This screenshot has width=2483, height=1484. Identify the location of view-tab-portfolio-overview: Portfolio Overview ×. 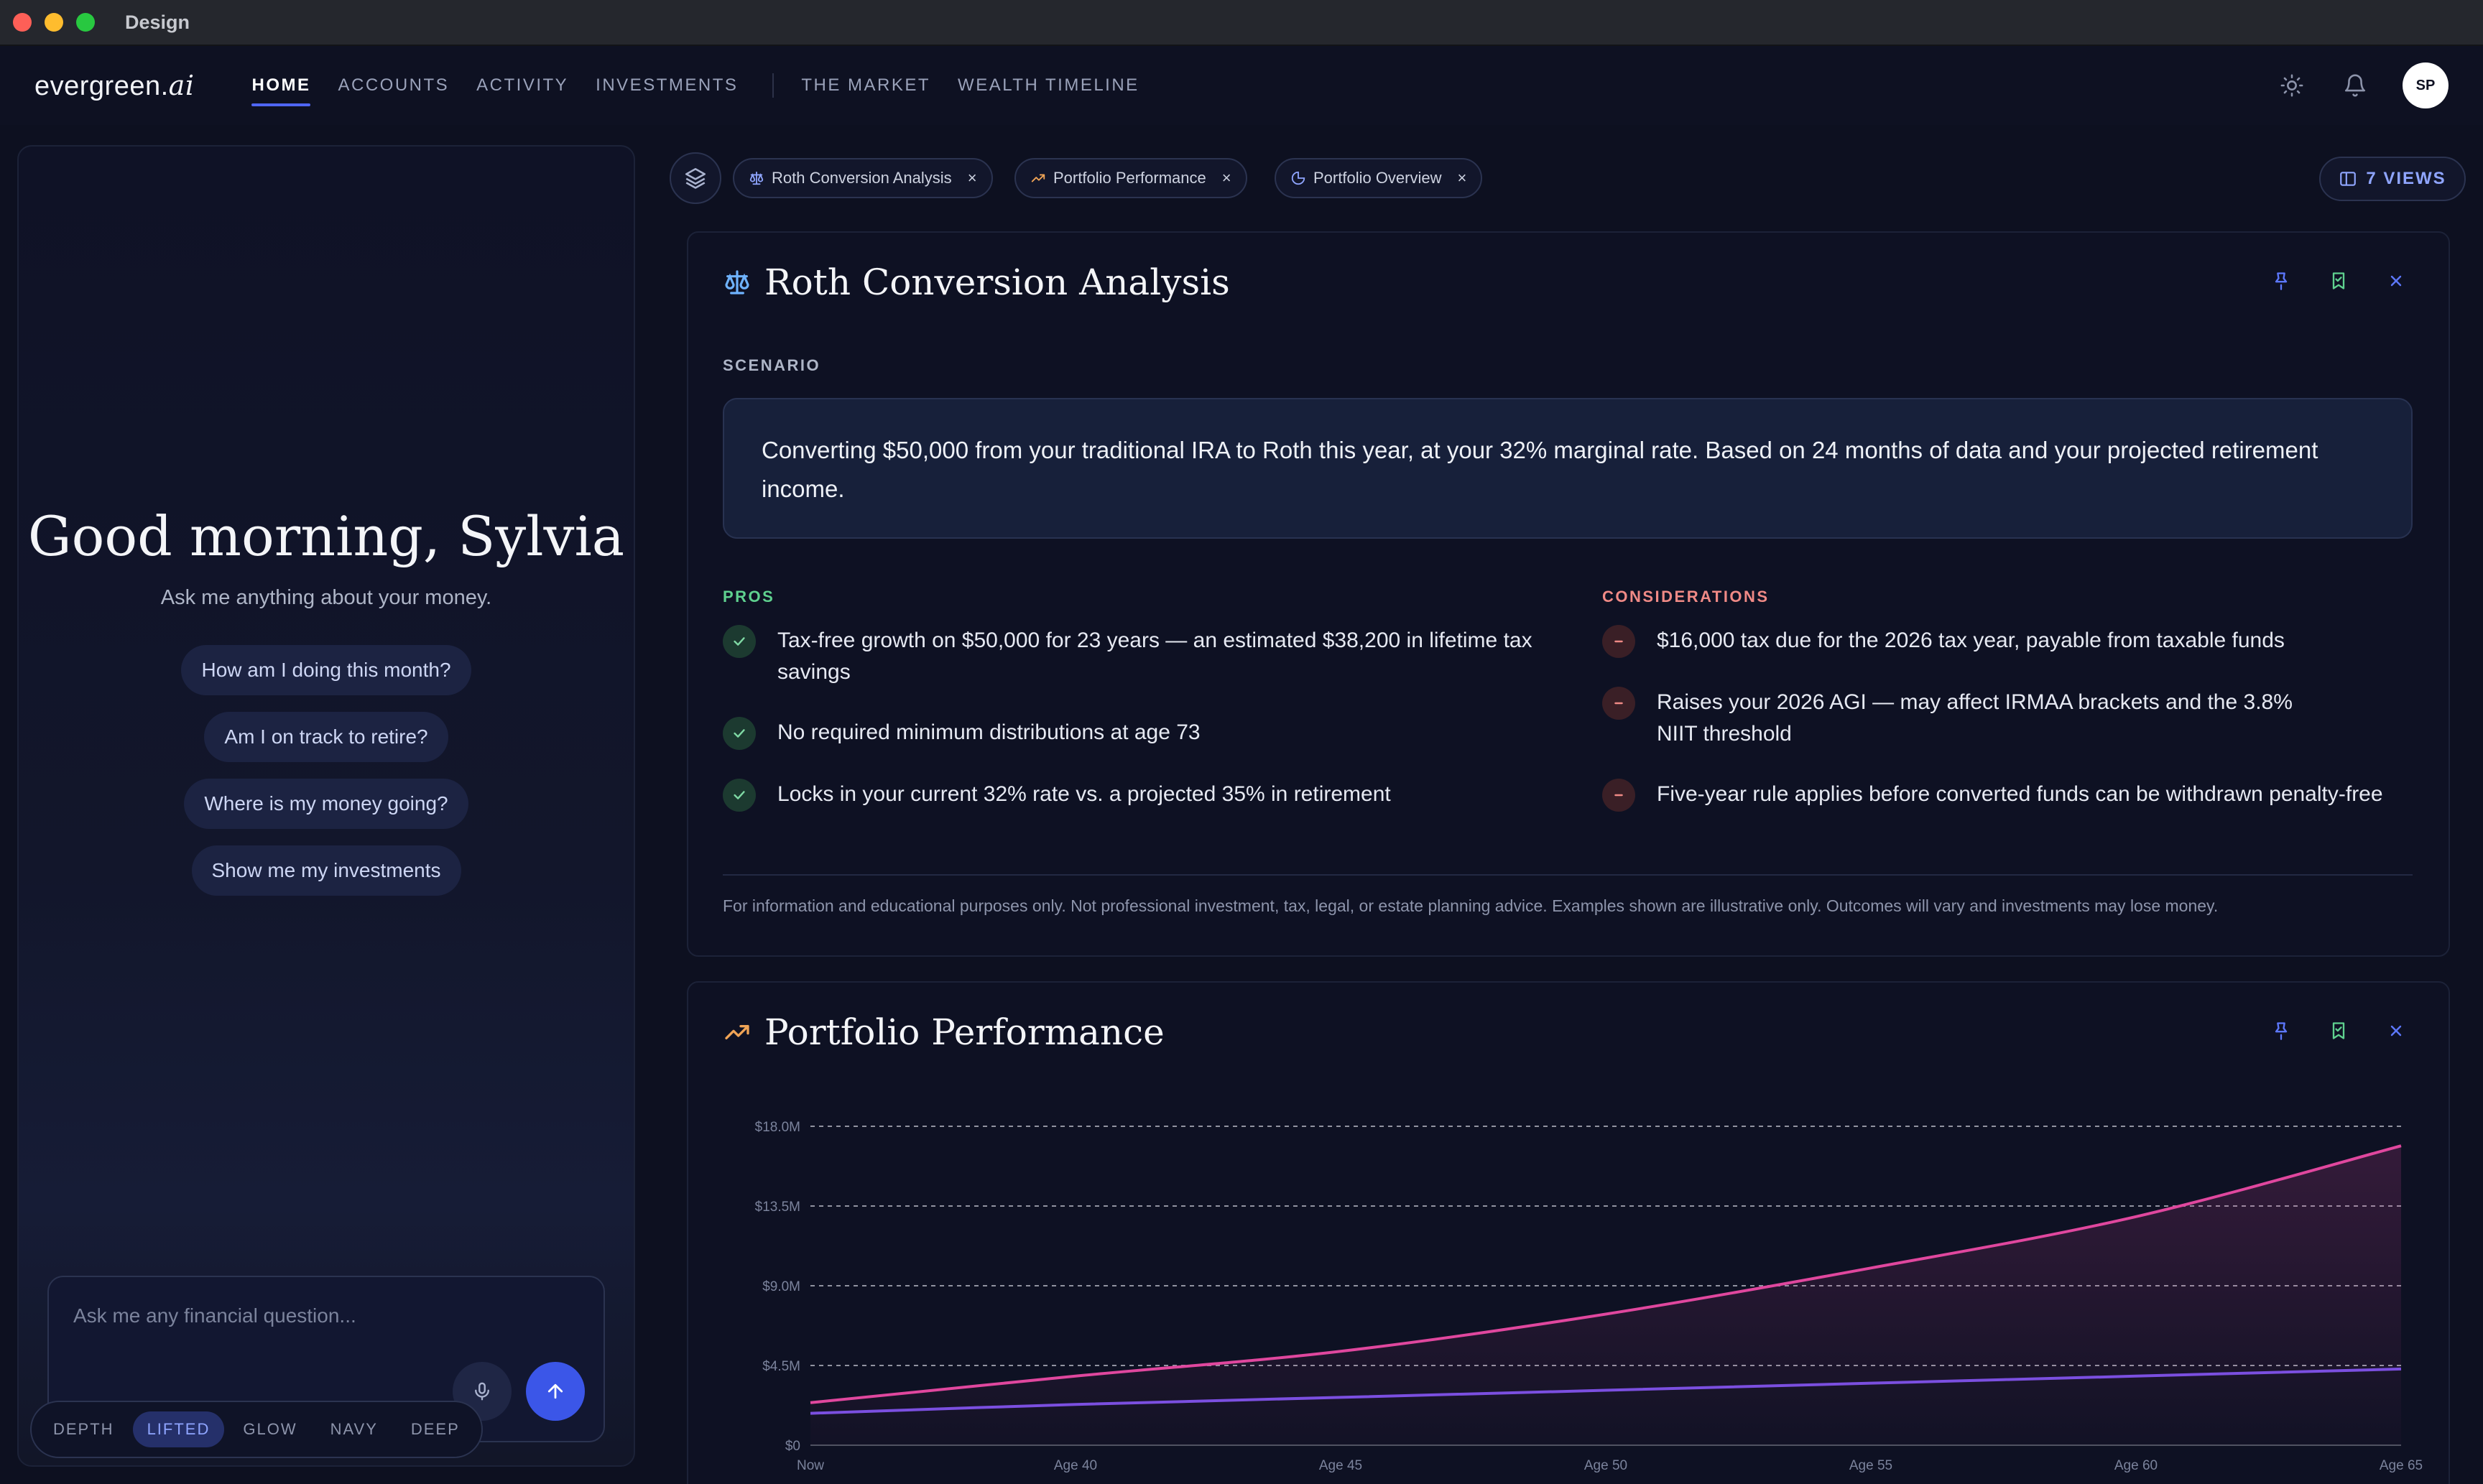
(1379, 178).